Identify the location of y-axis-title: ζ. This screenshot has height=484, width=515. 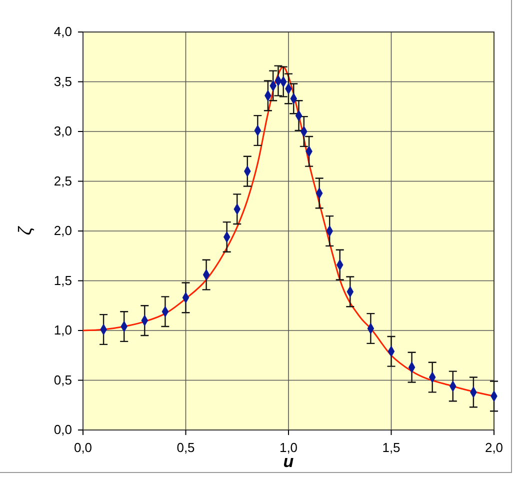
(25, 230).